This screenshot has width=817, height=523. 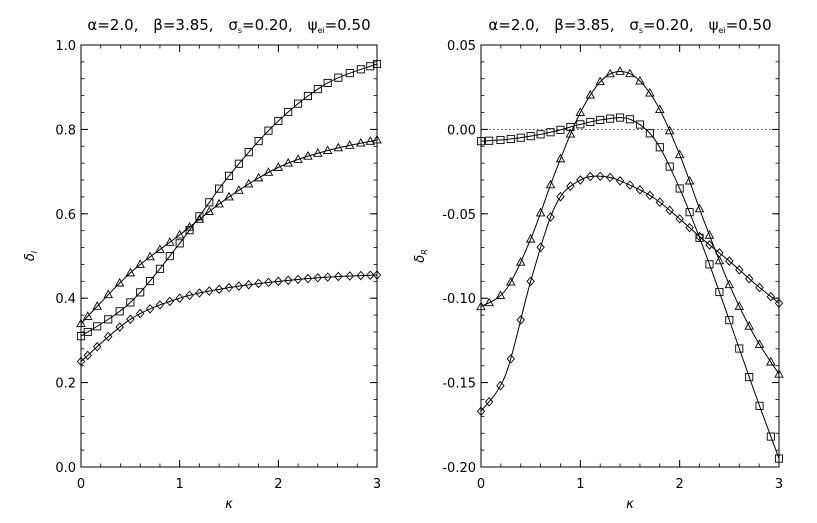 What do you see at coordinates (65, 468) in the screenshot?
I see `y-tick-label: 0.0` at bounding box center [65, 468].